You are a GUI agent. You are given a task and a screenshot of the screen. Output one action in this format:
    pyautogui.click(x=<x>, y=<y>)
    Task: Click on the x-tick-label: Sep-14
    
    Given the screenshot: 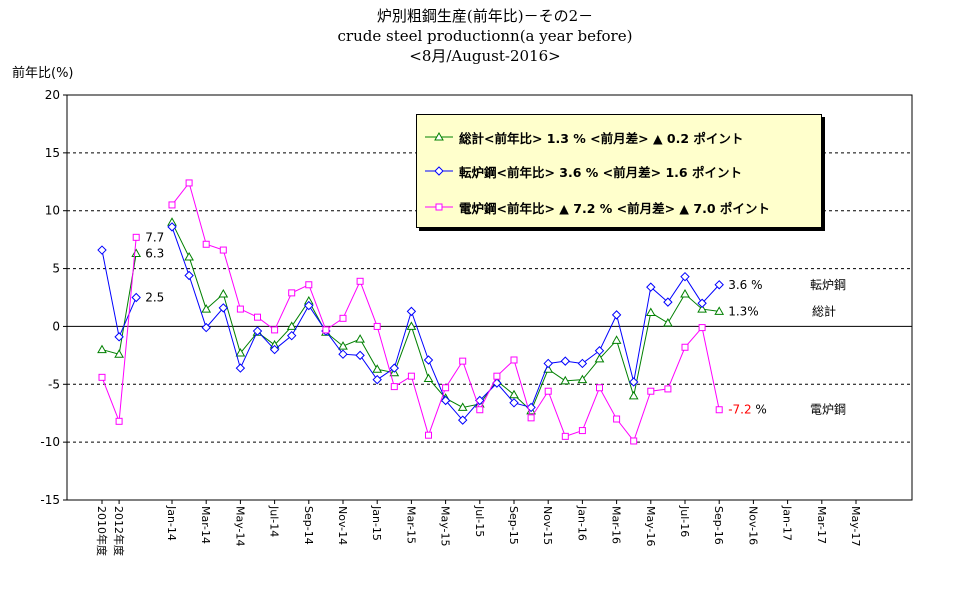 What is the action you would take?
    pyautogui.click(x=308, y=525)
    